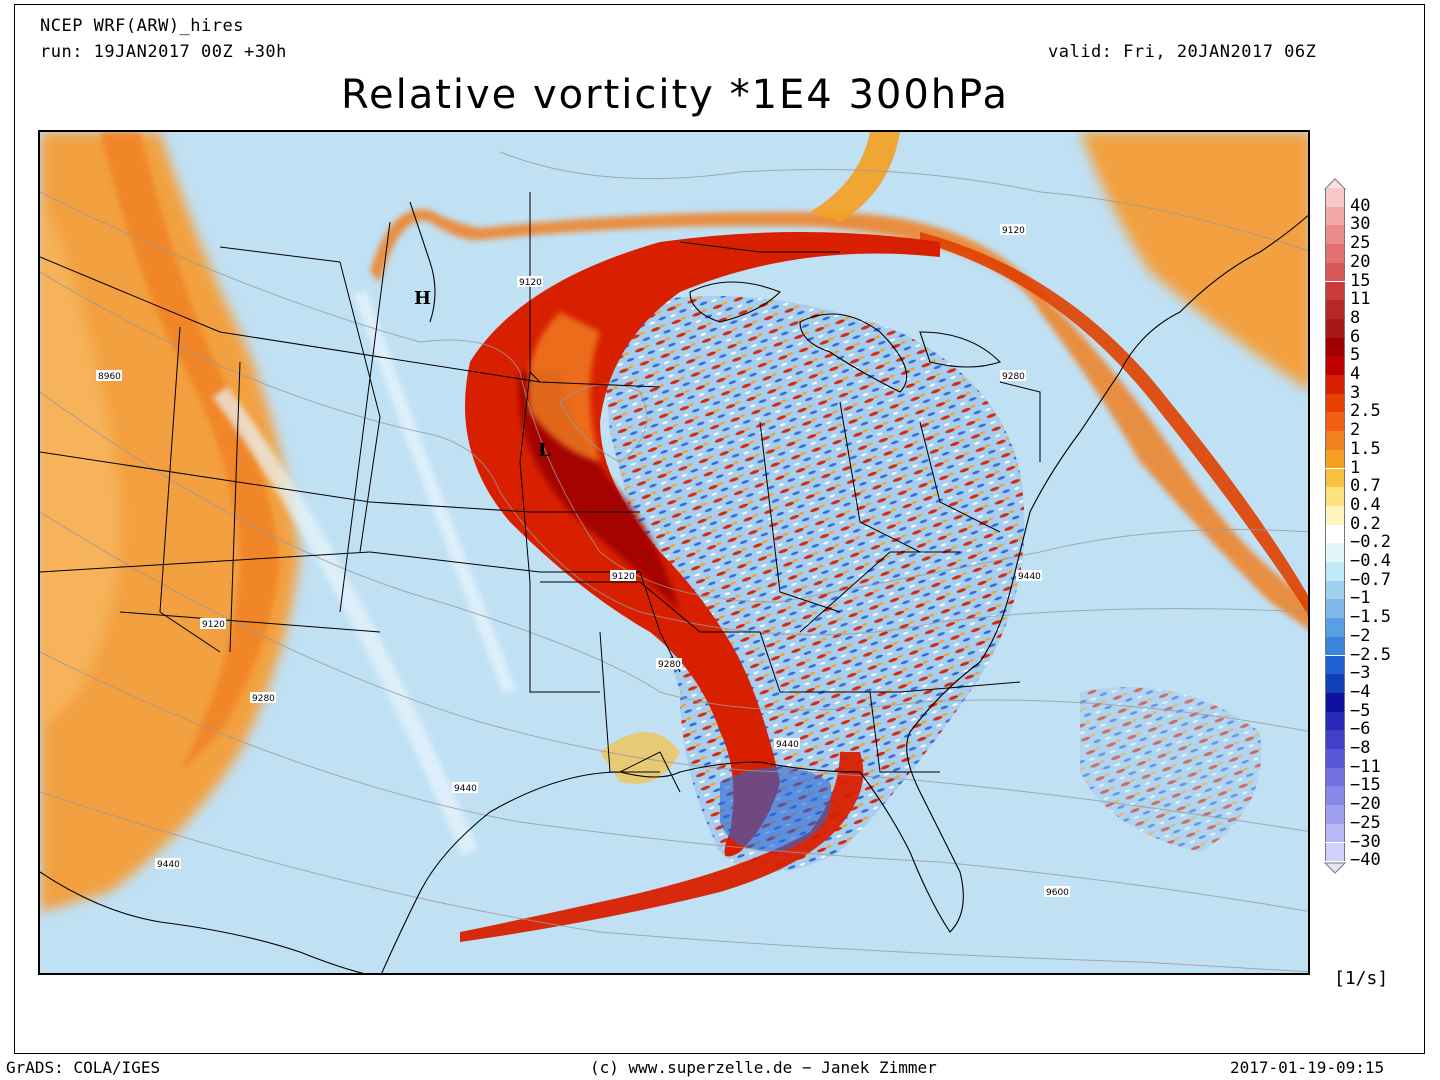  What do you see at coordinates (142, 26) in the screenshot?
I see `model-name: NCEP WRF(ARW)_hires` at bounding box center [142, 26].